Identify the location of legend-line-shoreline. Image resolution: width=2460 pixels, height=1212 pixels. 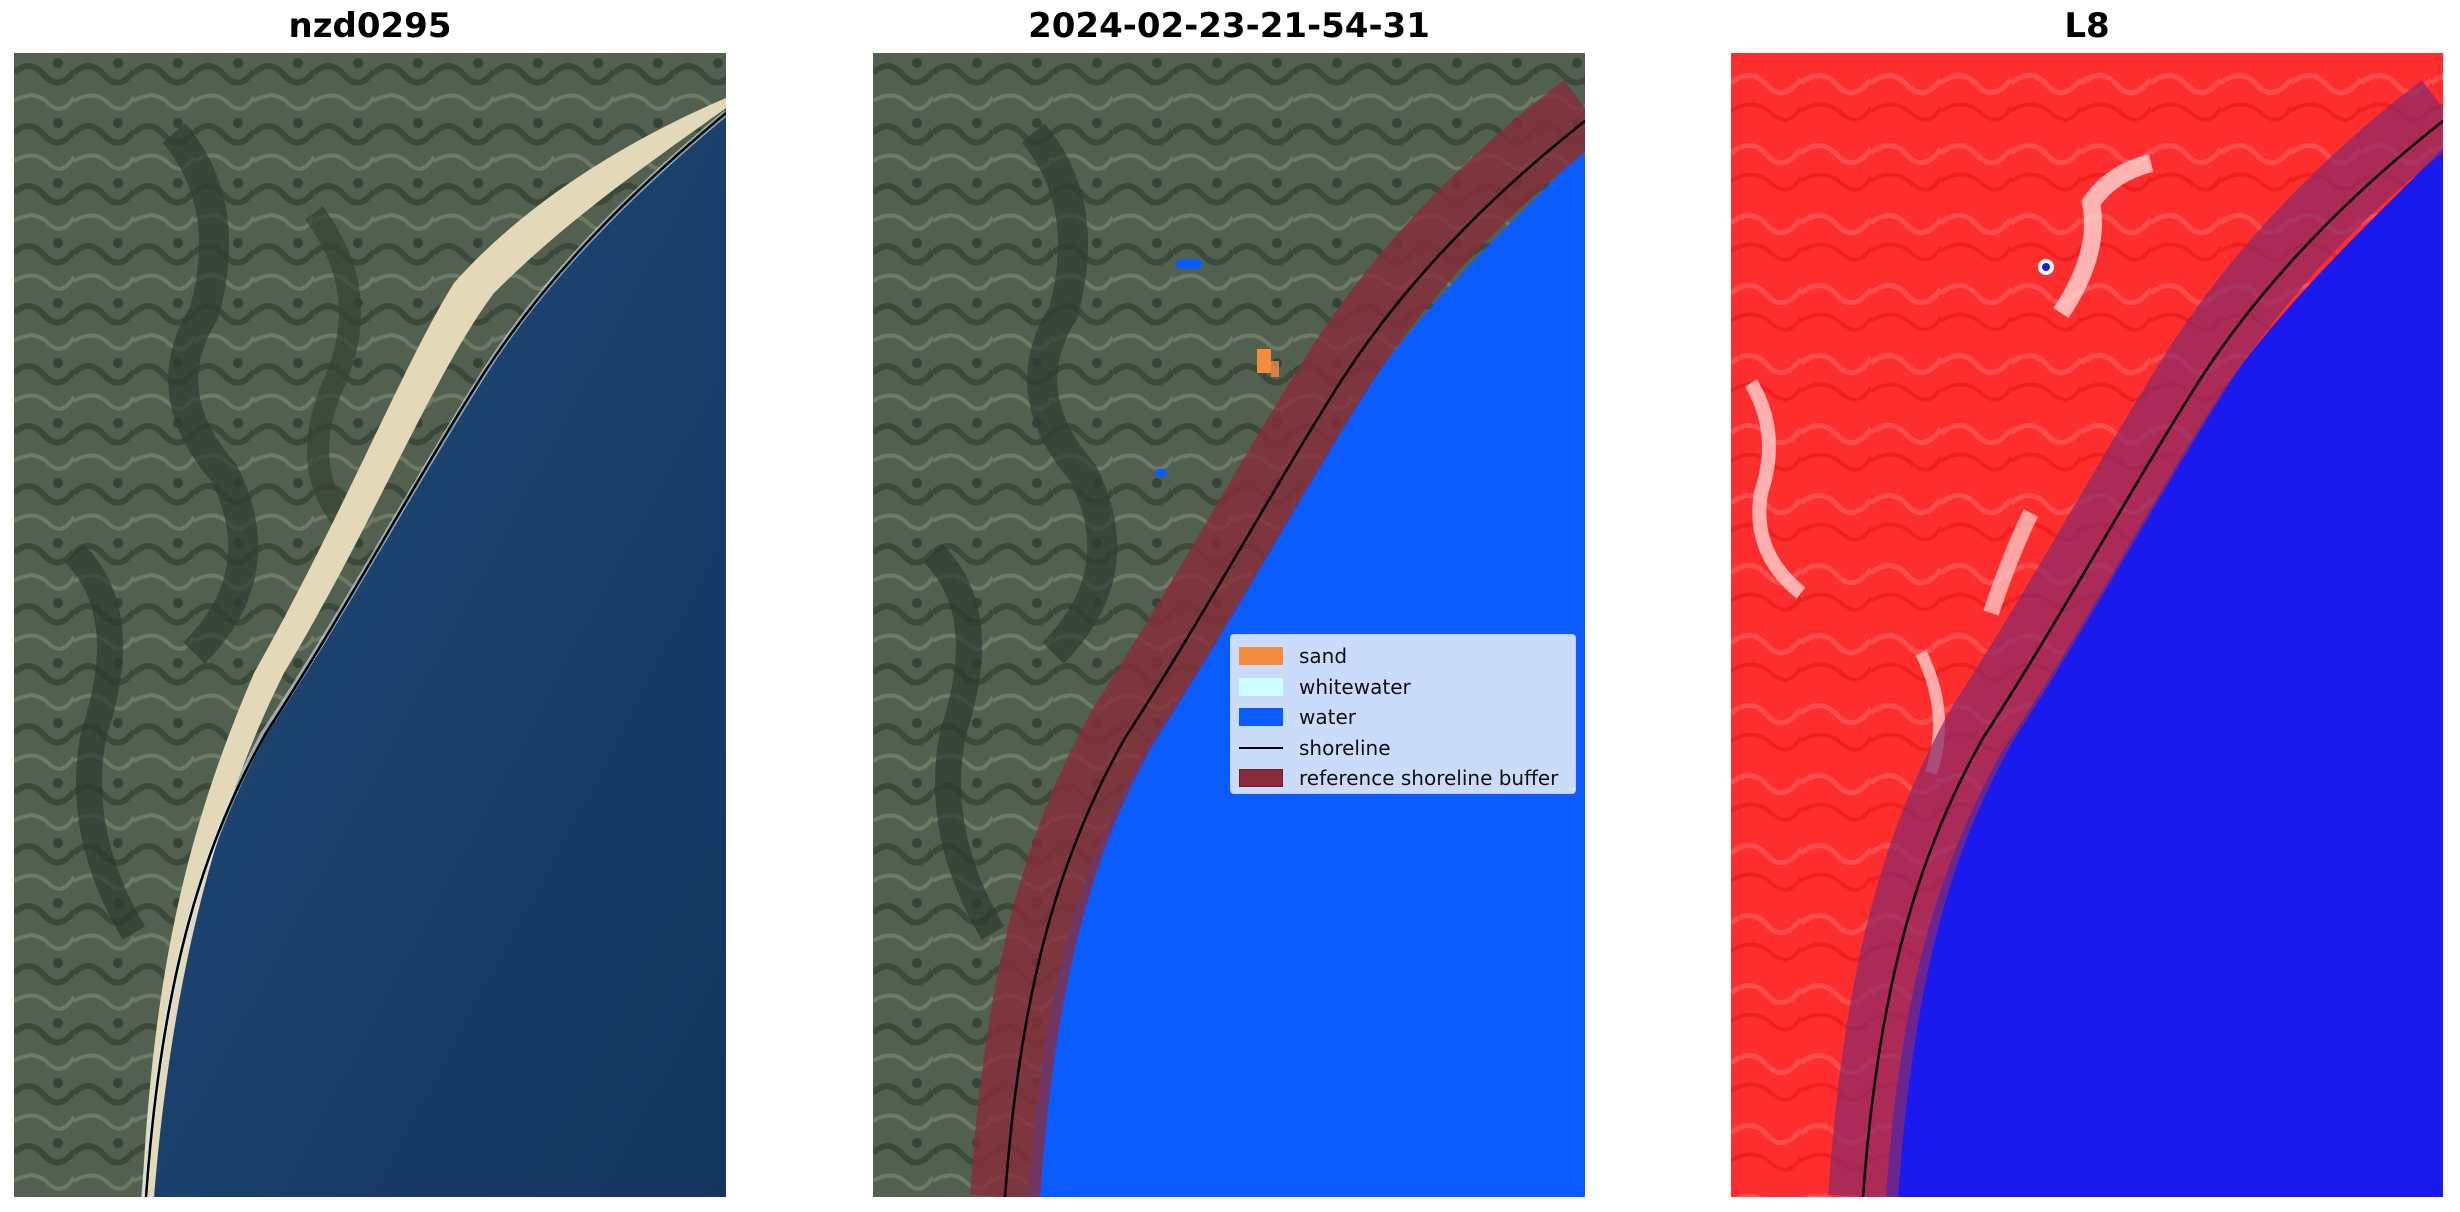
(1261, 747).